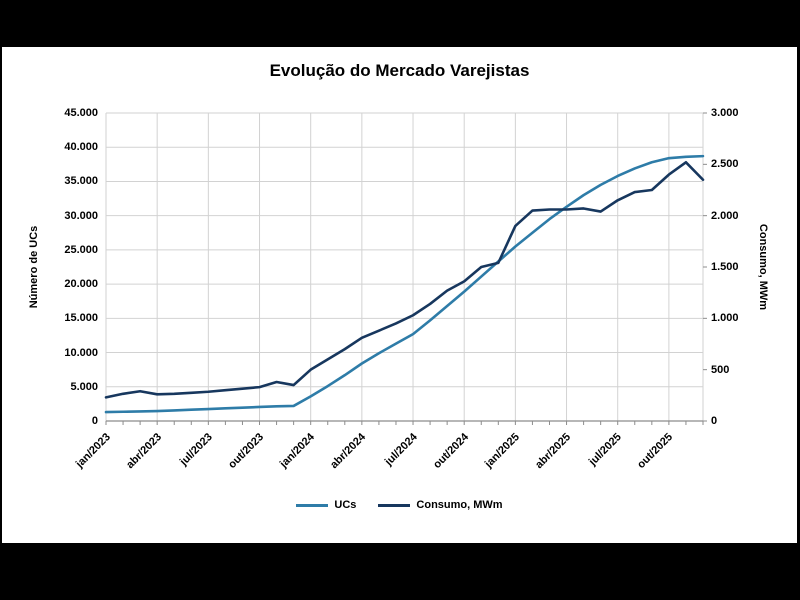 The width and height of the screenshot is (800, 600). Describe the element at coordinates (450, 451) in the screenshot. I see `x-axis-tick-label: out/2024` at that location.